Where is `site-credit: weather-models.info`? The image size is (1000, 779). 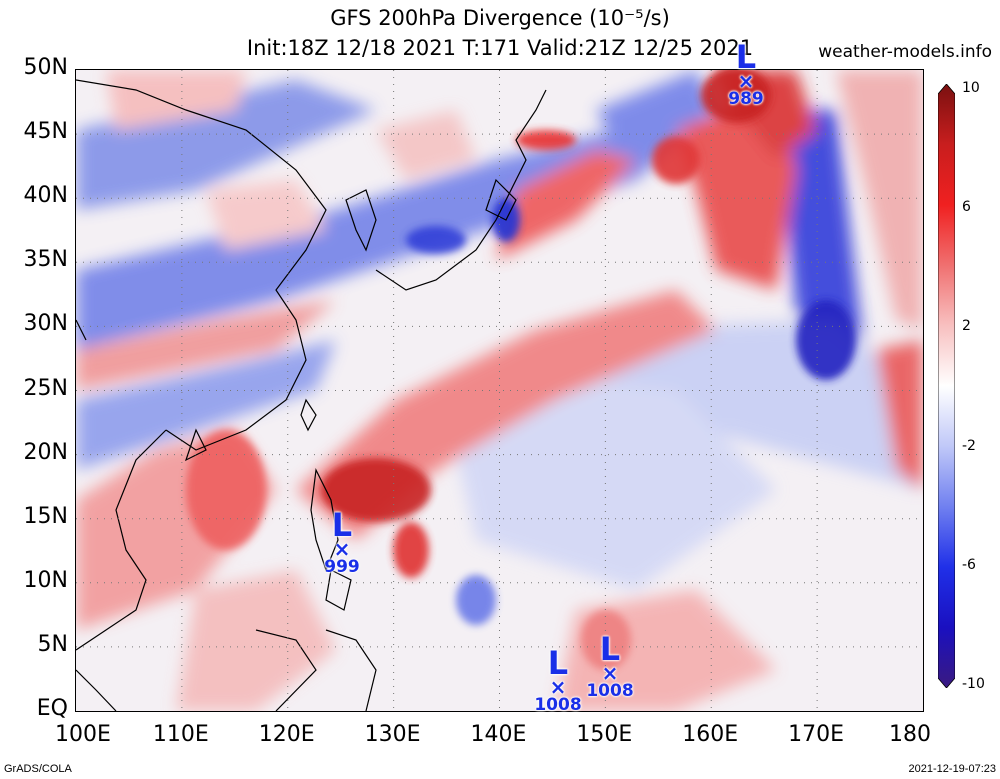 site-credit: weather-models.info is located at coordinates (905, 52).